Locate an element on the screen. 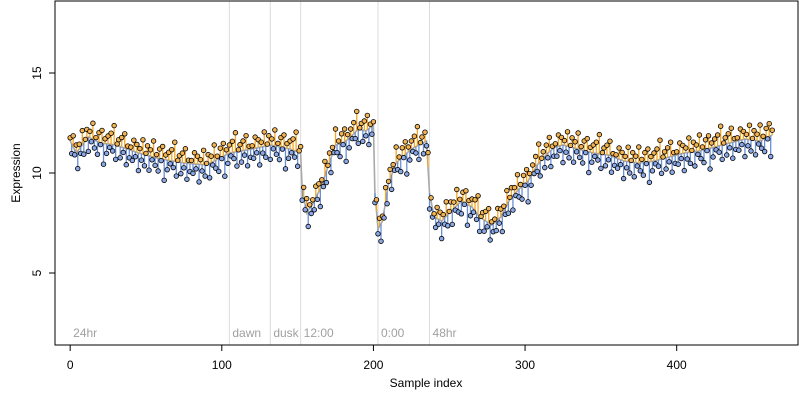 Image resolution: width=800 pixels, height=400 pixels. x-axis: 0 100 200 300 400 is located at coordinates (377, 358).